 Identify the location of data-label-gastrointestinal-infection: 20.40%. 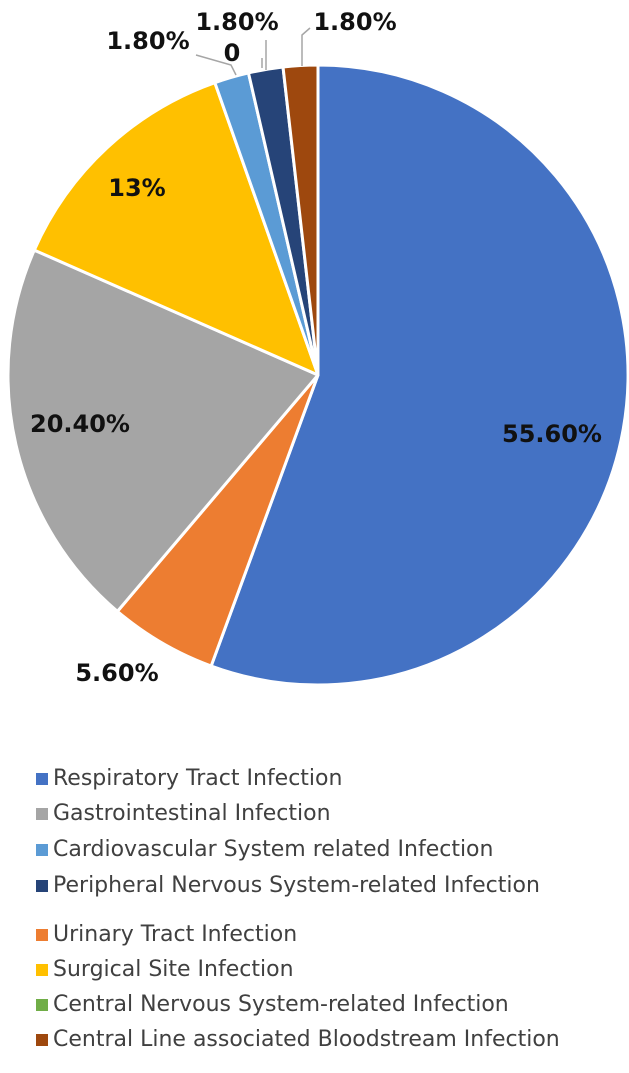
(80, 424).